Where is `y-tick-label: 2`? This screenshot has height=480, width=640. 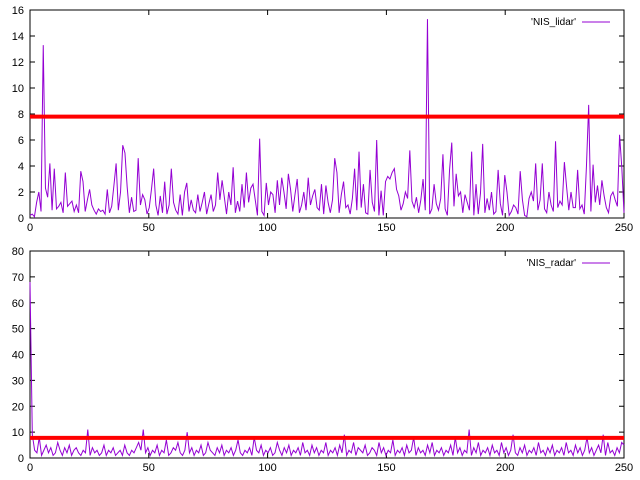 y-tick-label: 2 is located at coordinates (21, 193).